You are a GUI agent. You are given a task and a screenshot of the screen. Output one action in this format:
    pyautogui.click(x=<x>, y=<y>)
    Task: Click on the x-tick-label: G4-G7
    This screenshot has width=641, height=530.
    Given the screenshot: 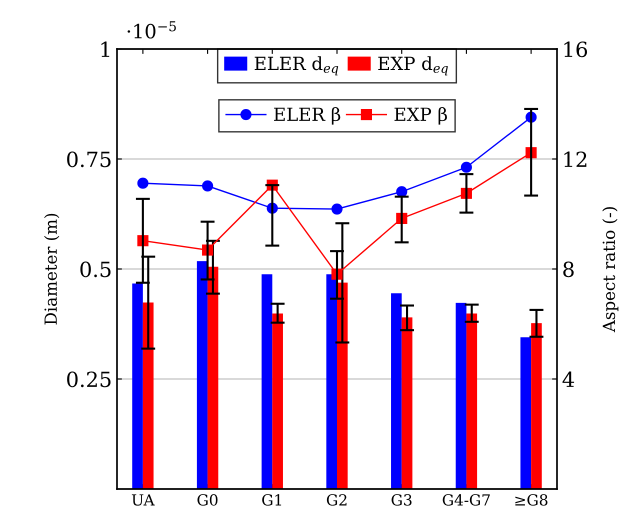 What is the action you would take?
    pyautogui.click(x=466, y=500)
    